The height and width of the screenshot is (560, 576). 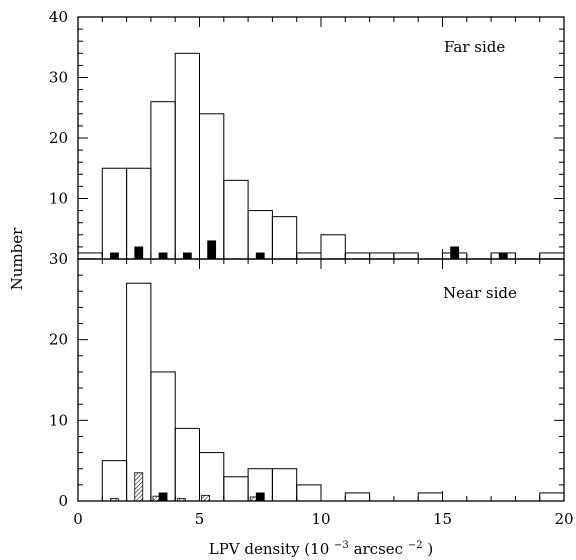 I want to click on x-axis-label: LPV density (10 −3 arcsec −2 ), so click(x=321, y=546).